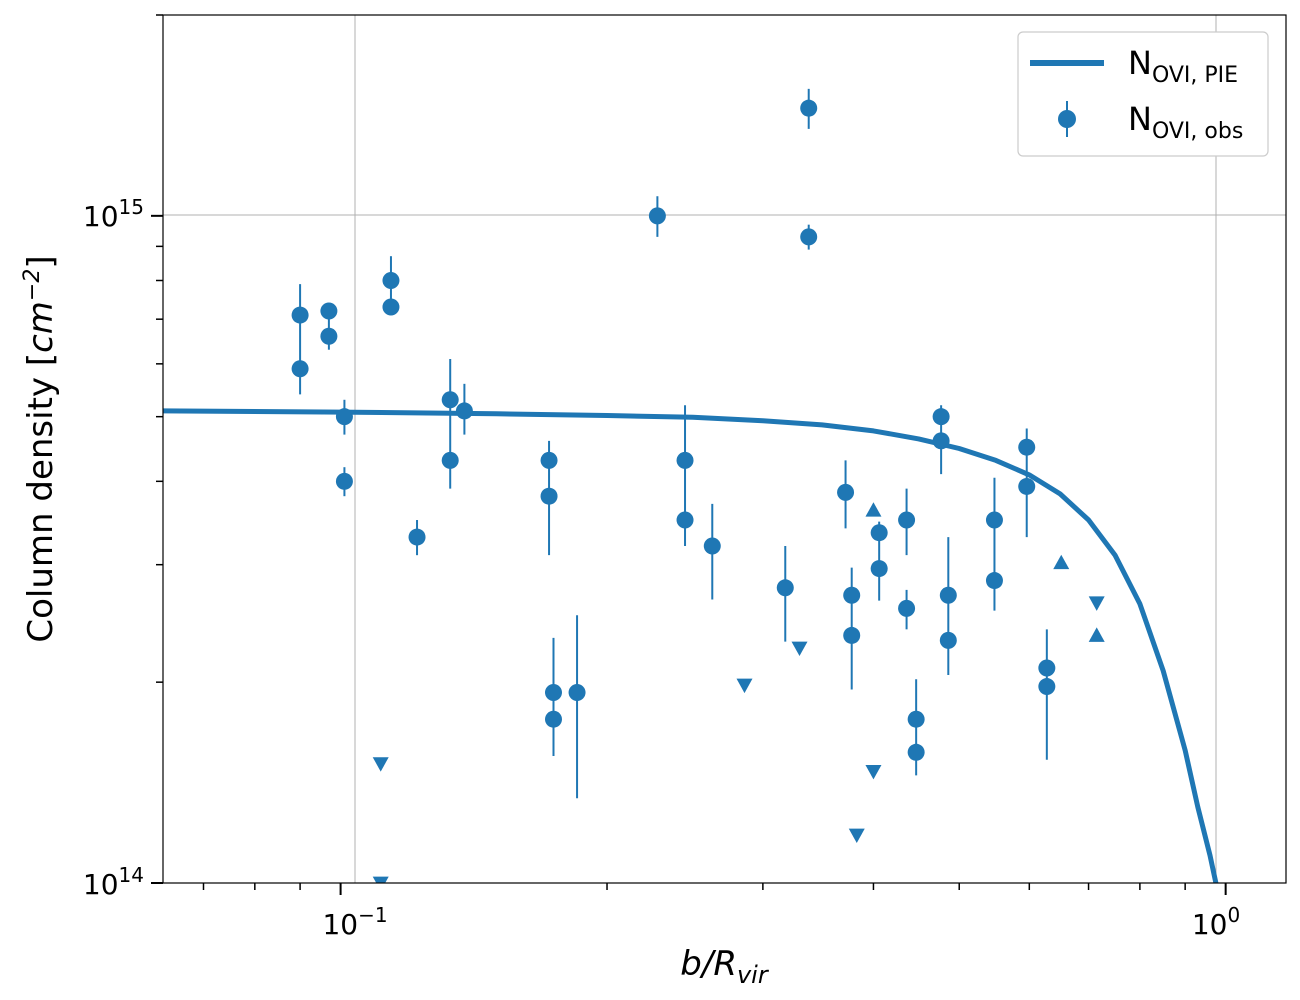  I want to click on legend-label-pie: NOVI, PIE, so click(1183, 66).